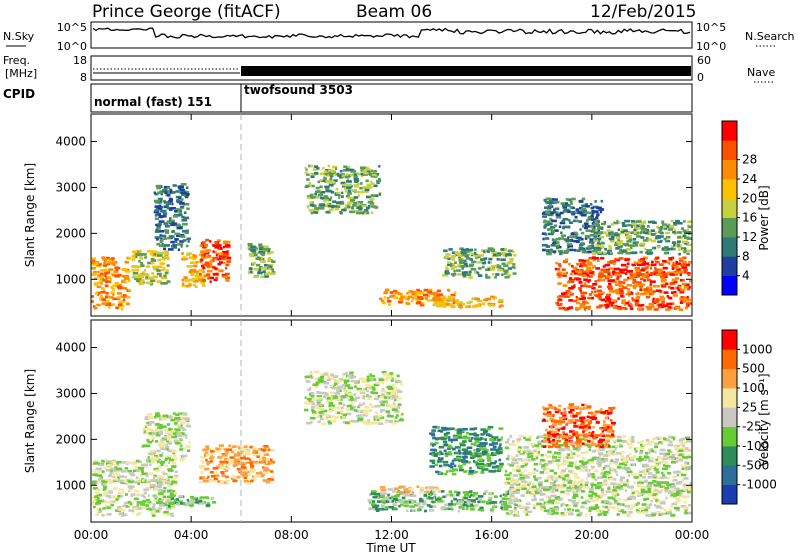  I want to click on beam-label: Beam 06, so click(394, 12).